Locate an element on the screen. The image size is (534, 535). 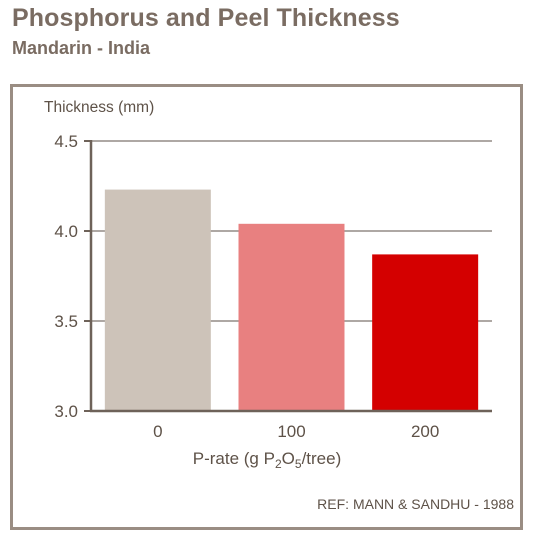
x-axis-label-part: O is located at coordinates (288, 458).